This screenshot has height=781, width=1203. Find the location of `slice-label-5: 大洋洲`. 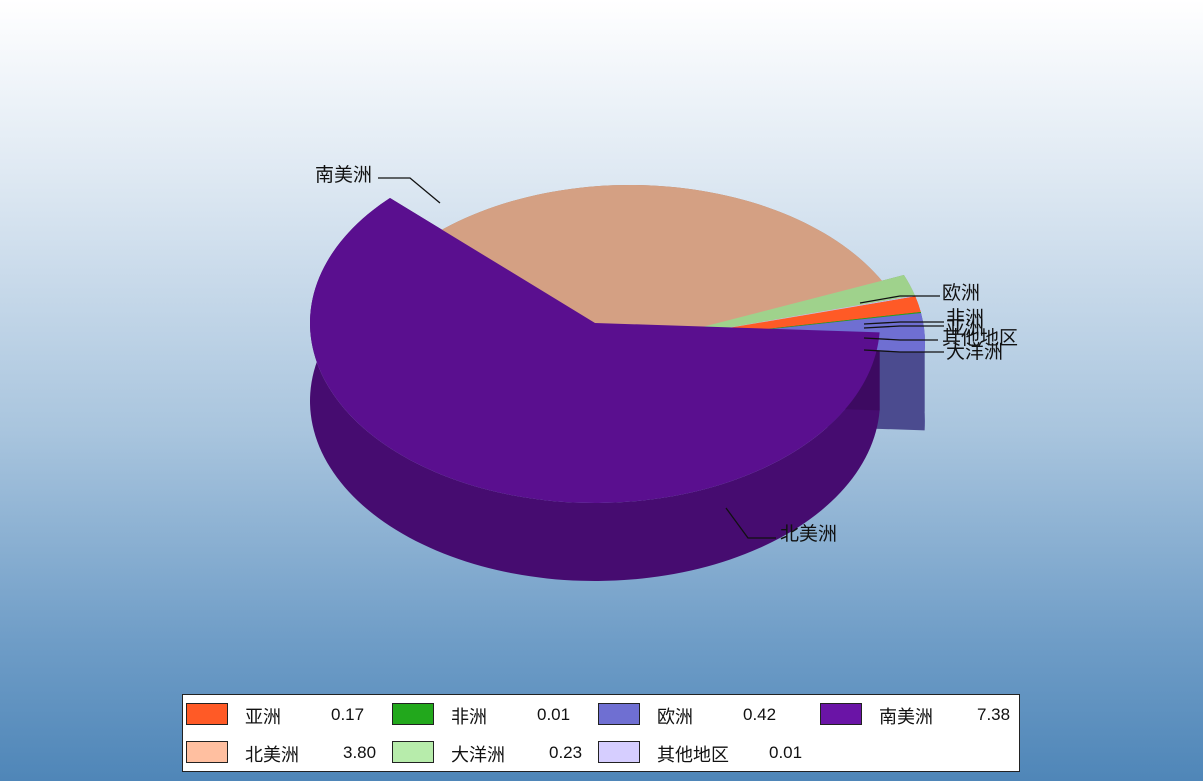

slice-label-5: 大洋洲 is located at coordinates (974, 352).